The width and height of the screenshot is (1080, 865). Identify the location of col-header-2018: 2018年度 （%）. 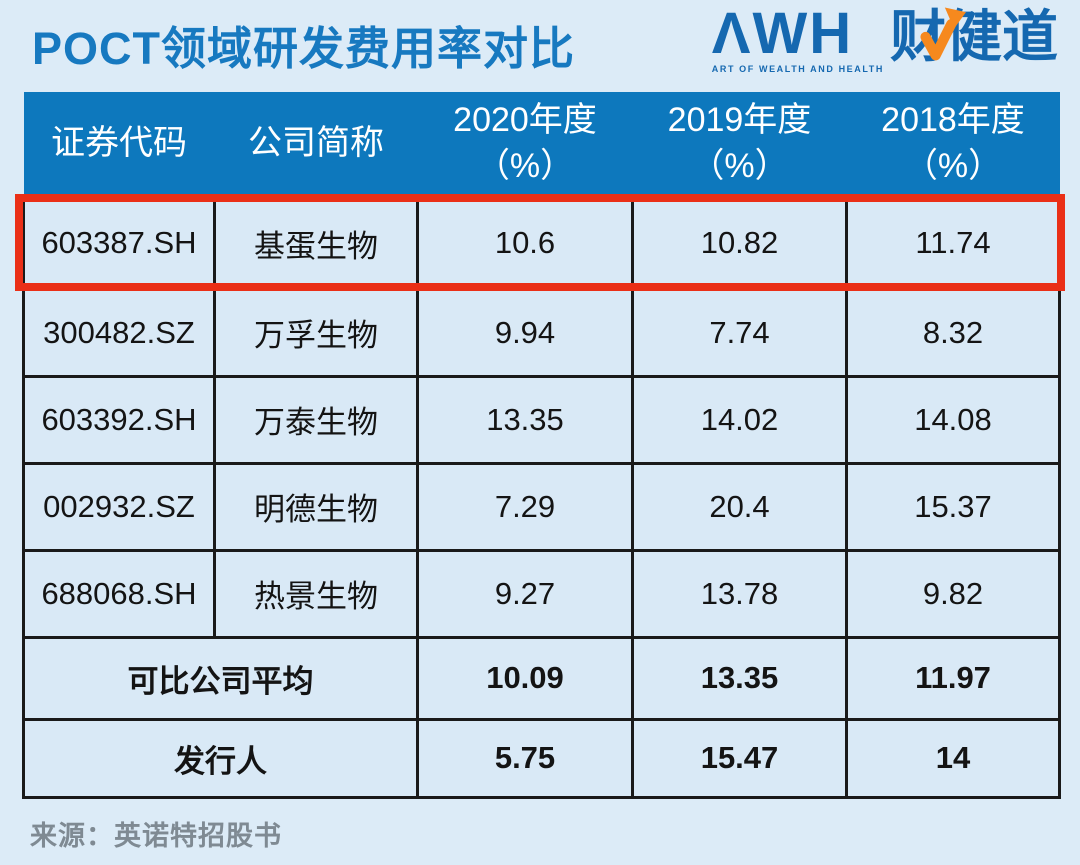
(953, 144).